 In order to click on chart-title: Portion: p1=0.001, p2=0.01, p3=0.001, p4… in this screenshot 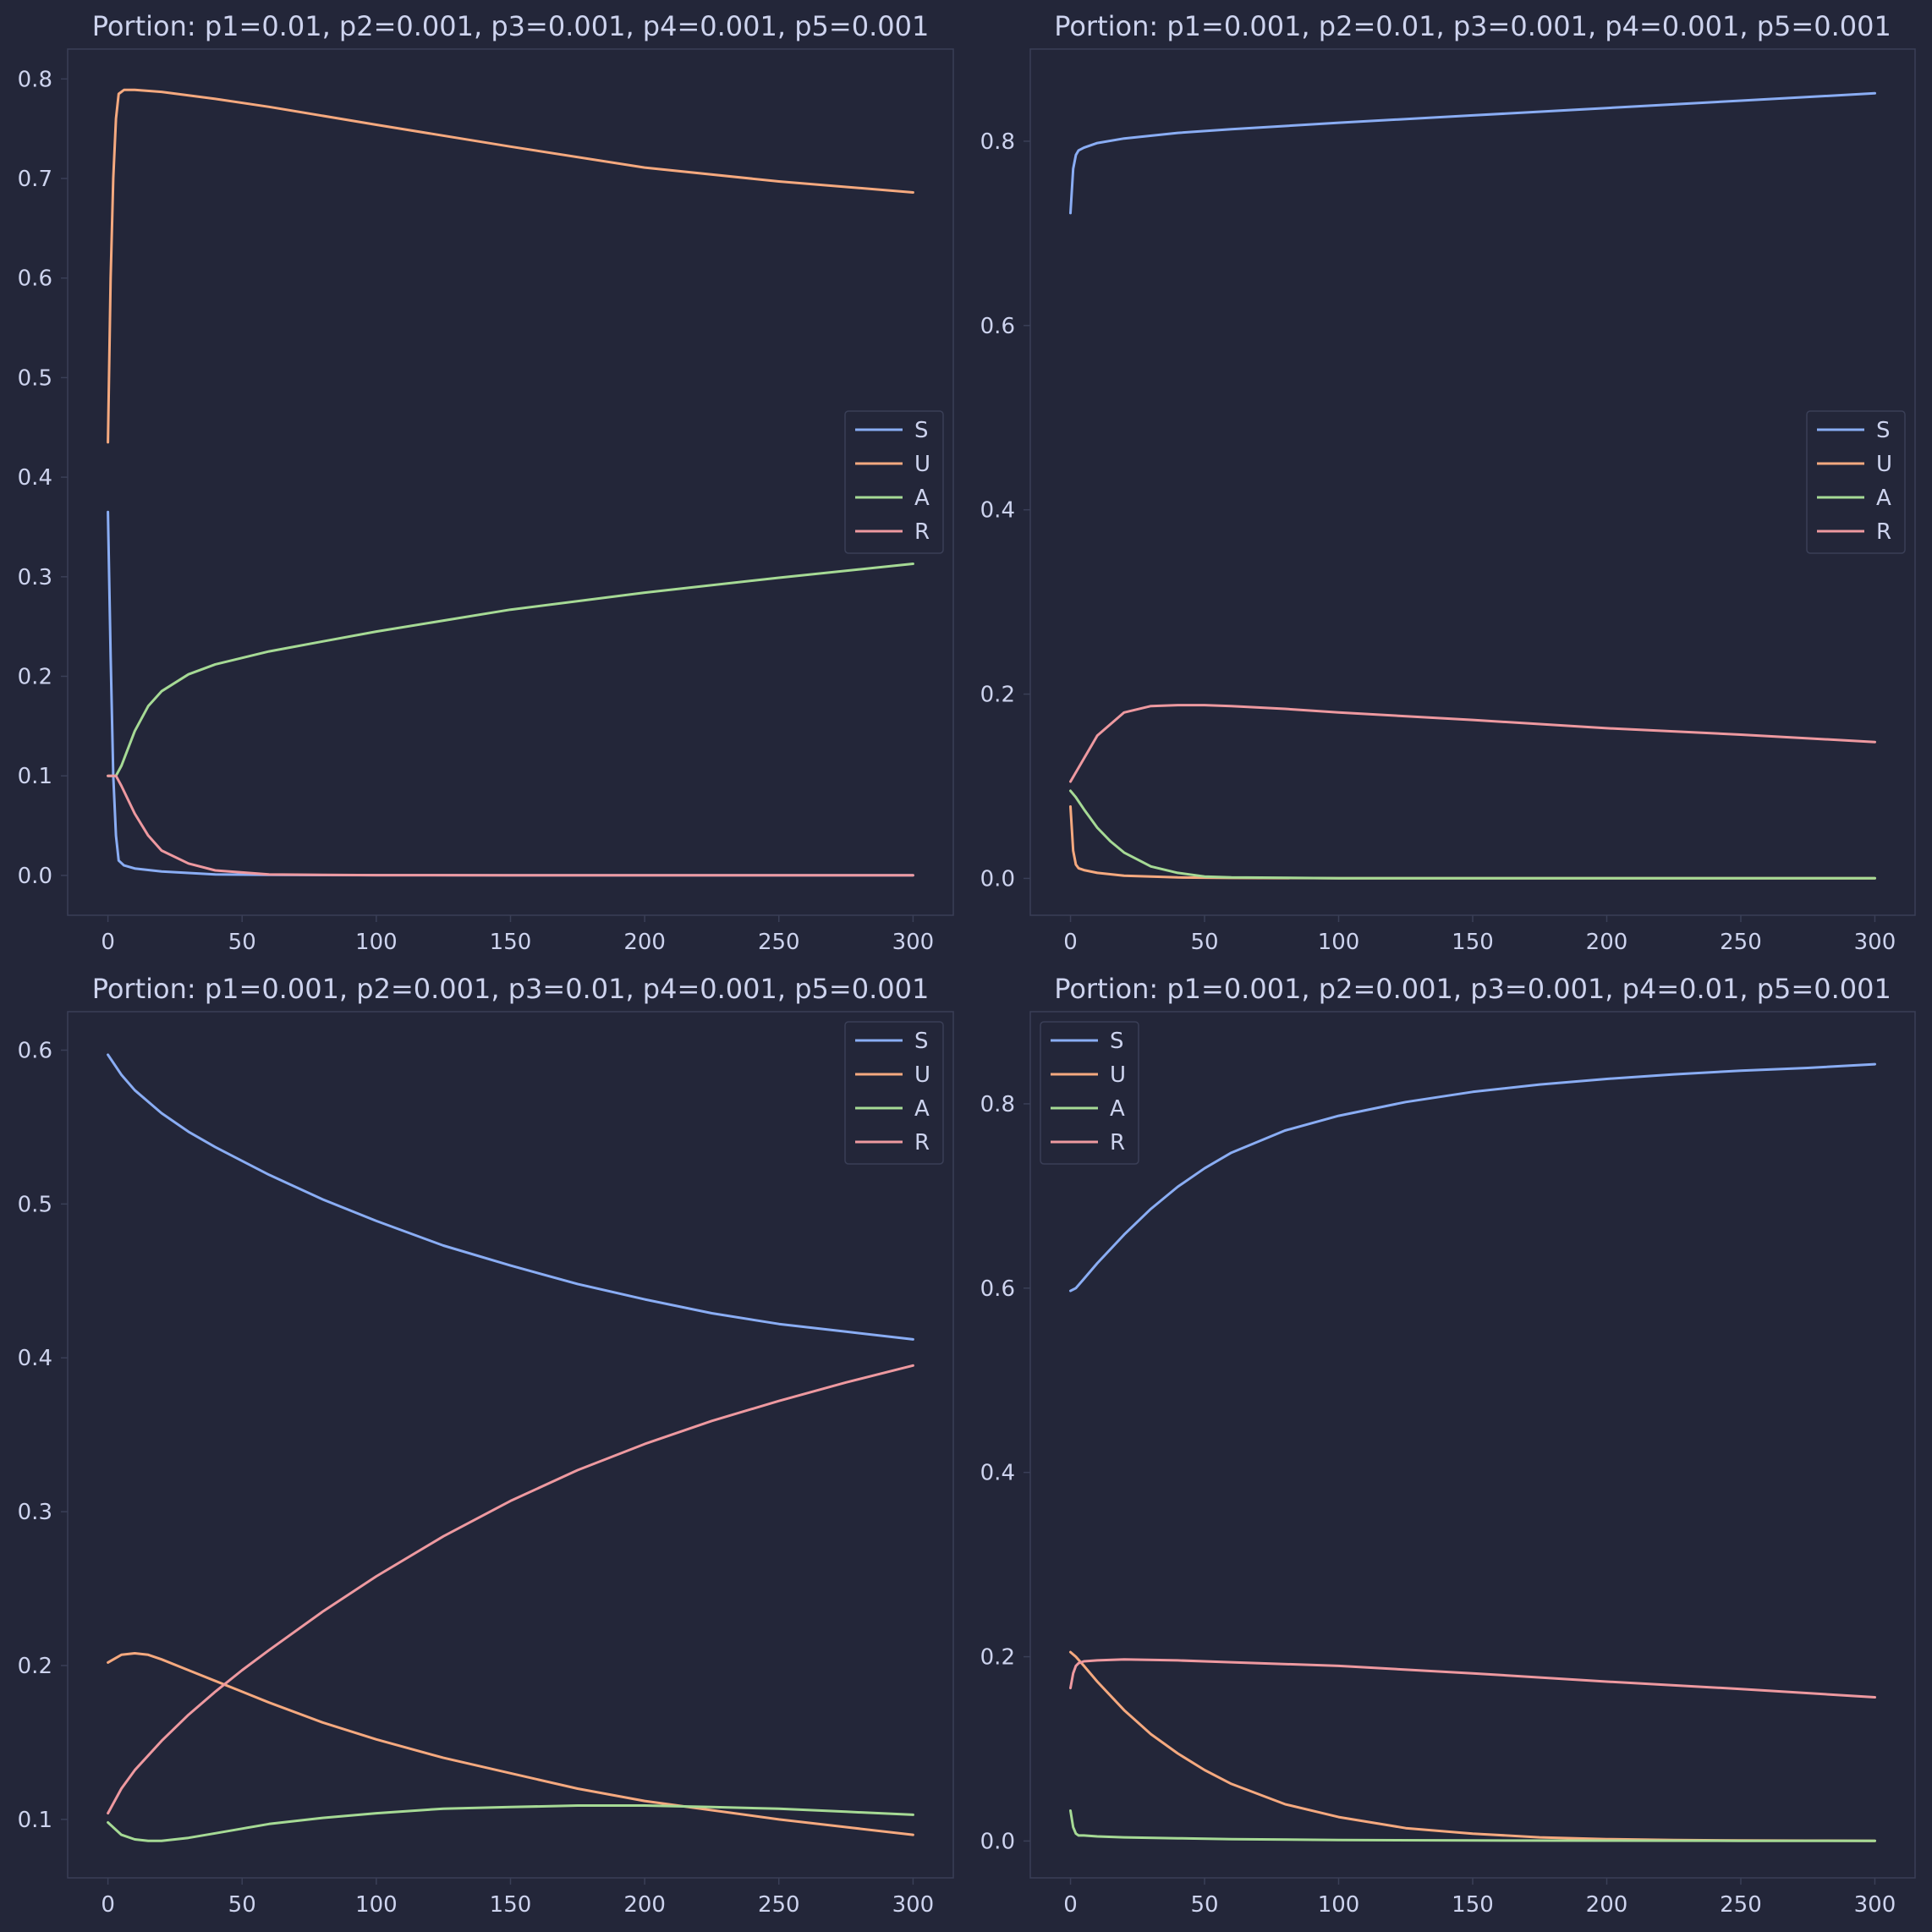, I will do `click(1473, 26)`.